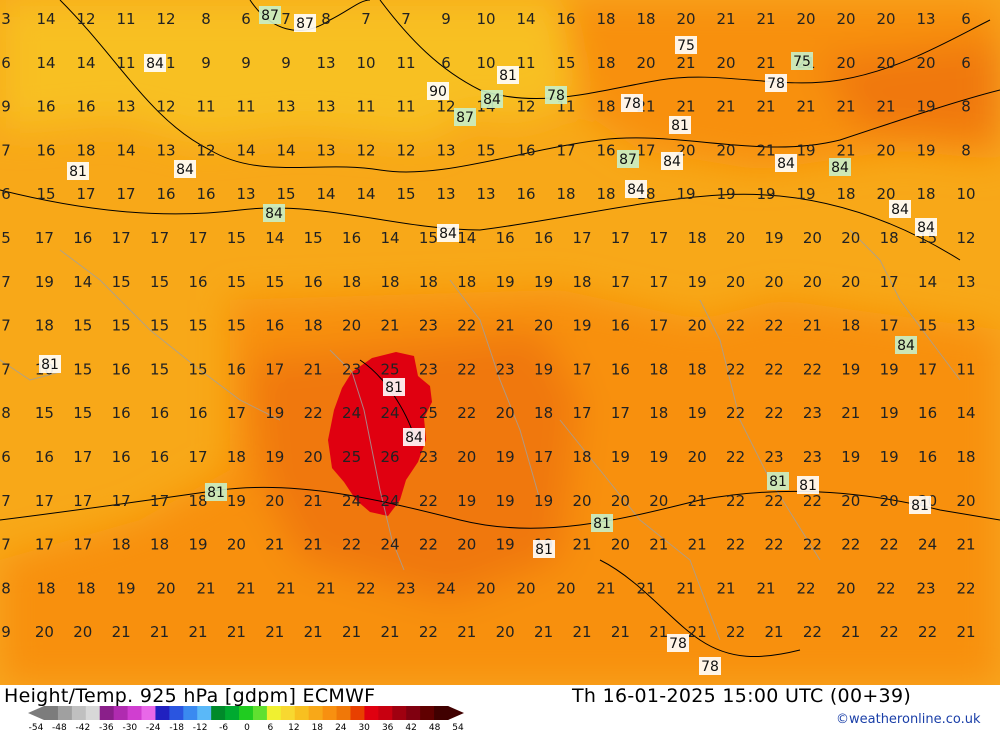 The image size is (1000, 735). Describe the element at coordinates (65, 713) in the screenshot. I see `legend-swatch` at that location.